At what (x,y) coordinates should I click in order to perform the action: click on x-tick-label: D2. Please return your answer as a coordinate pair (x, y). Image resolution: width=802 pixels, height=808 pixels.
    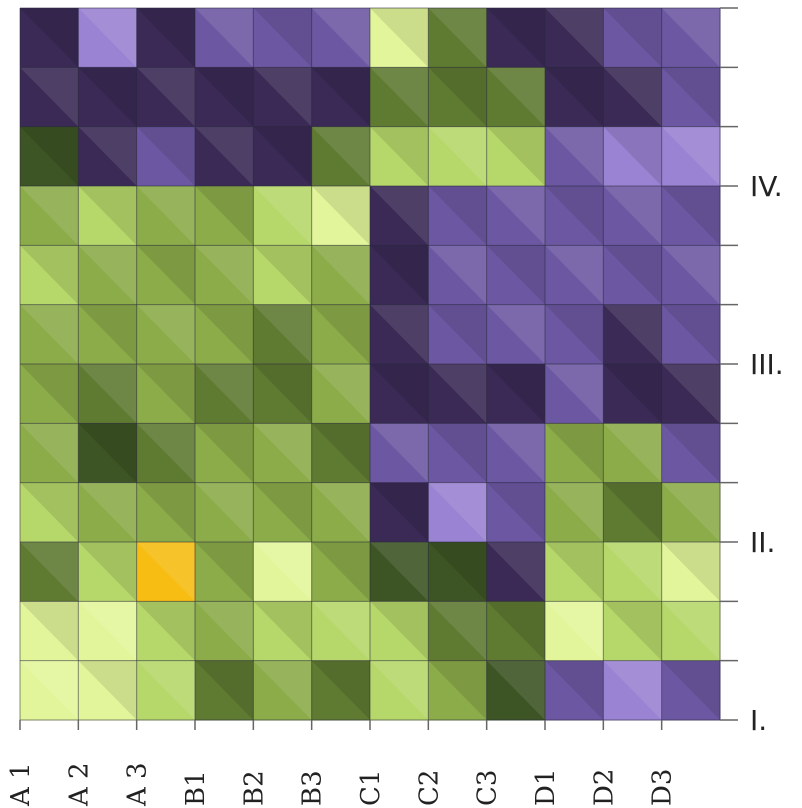
    Looking at the image, I should click on (604, 787).